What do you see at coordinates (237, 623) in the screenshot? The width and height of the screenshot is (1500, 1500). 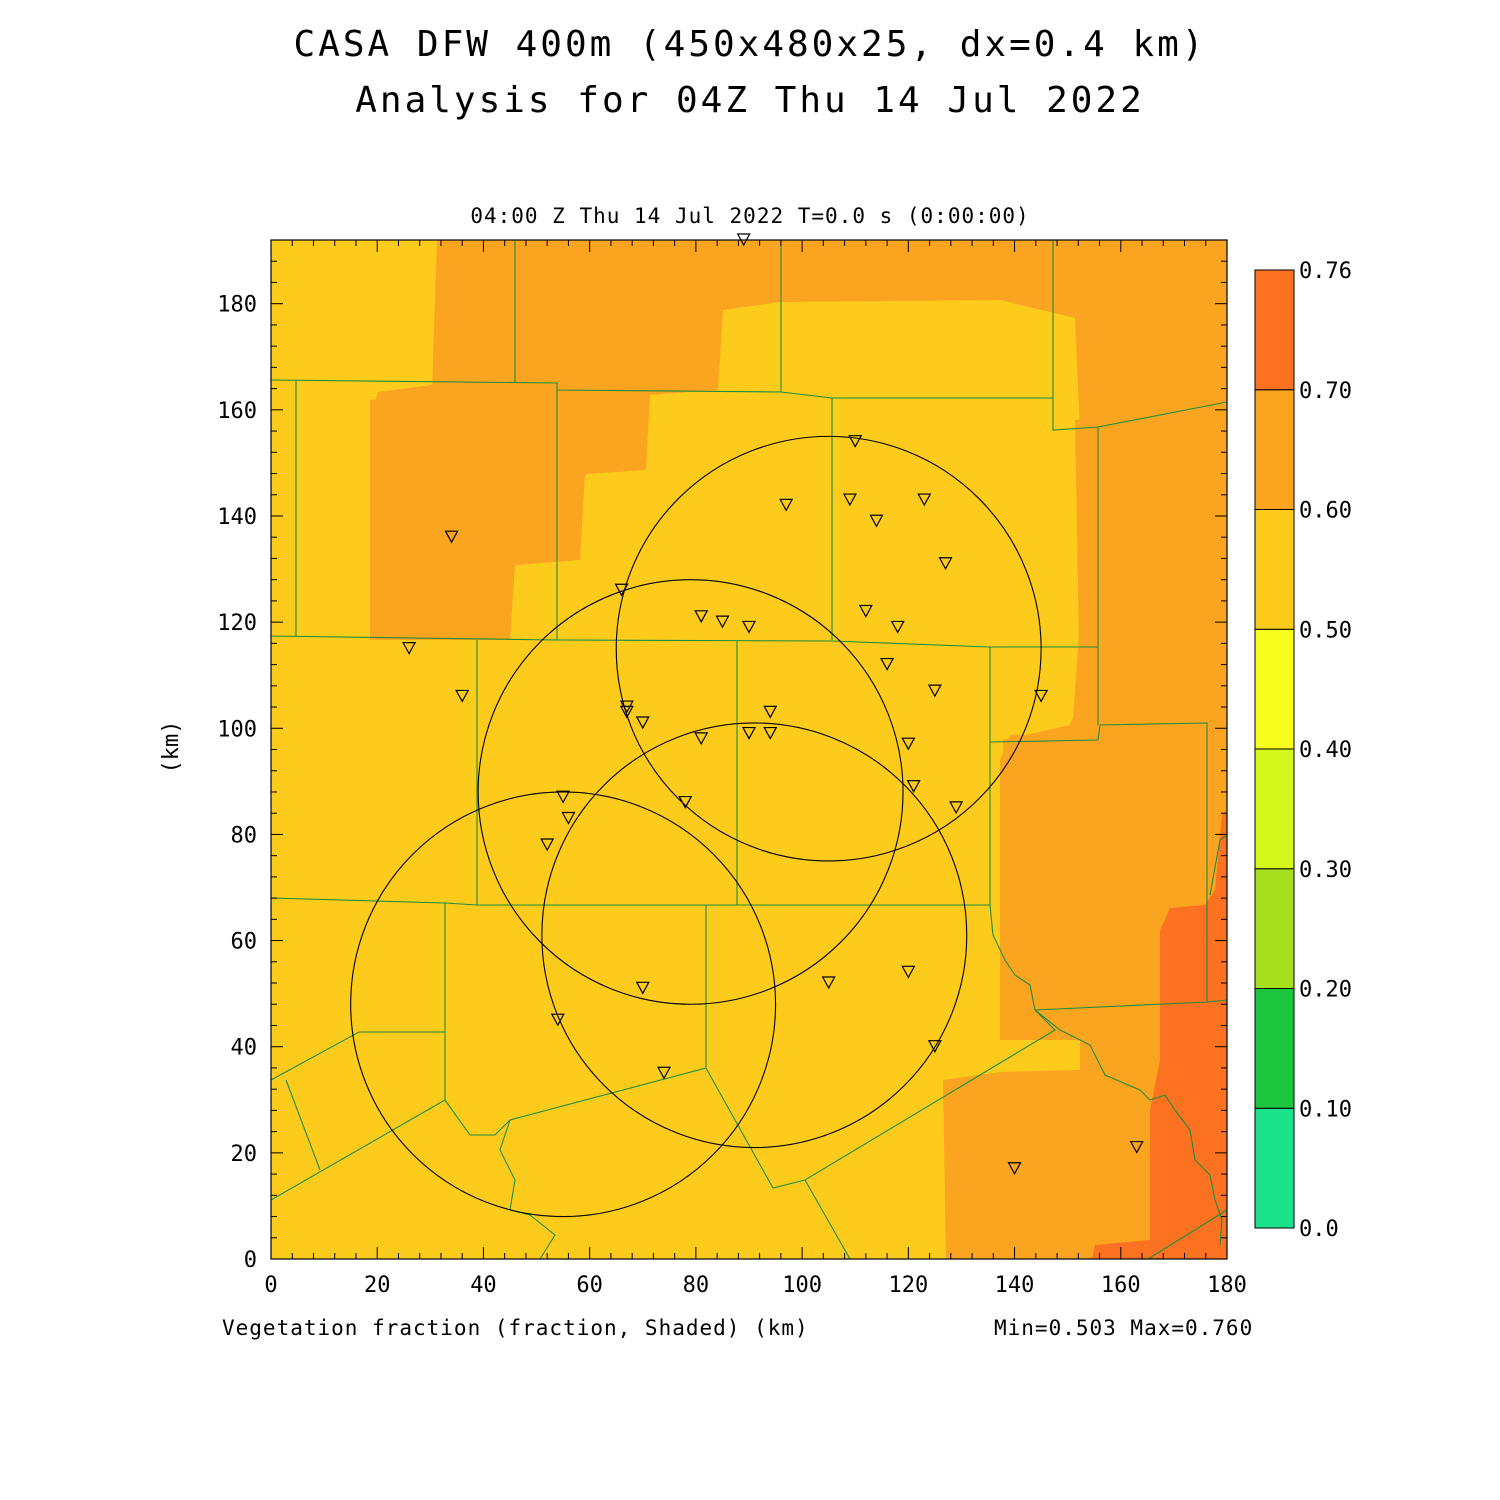 I see `y-tick-label: 120` at bounding box center [237, 623].